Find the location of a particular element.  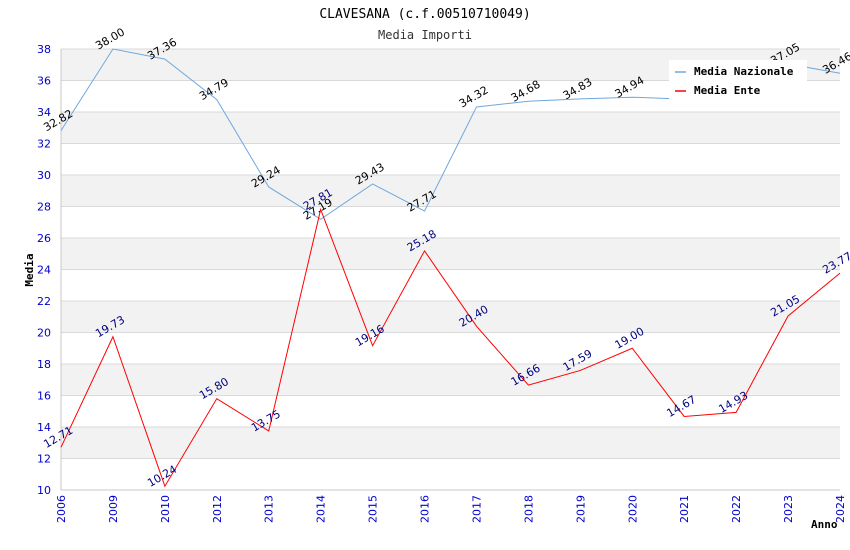

y-tick-label: 14 is located at coordinates (44, 427).